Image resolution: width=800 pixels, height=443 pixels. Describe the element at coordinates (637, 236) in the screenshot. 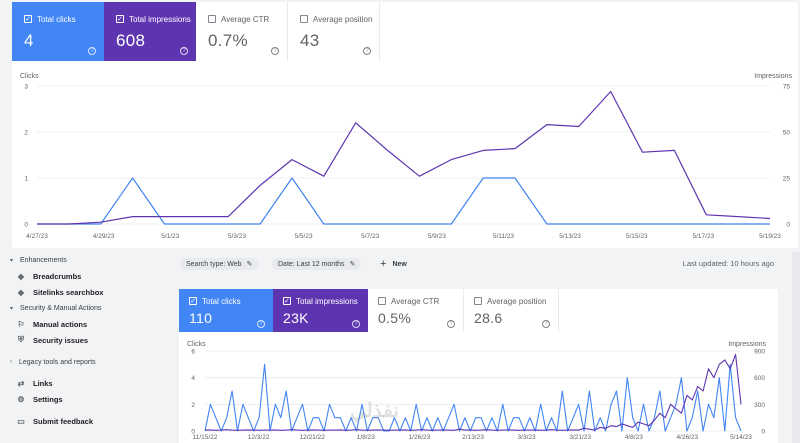

I see `x-tick-label: 5/15/23` at that location.